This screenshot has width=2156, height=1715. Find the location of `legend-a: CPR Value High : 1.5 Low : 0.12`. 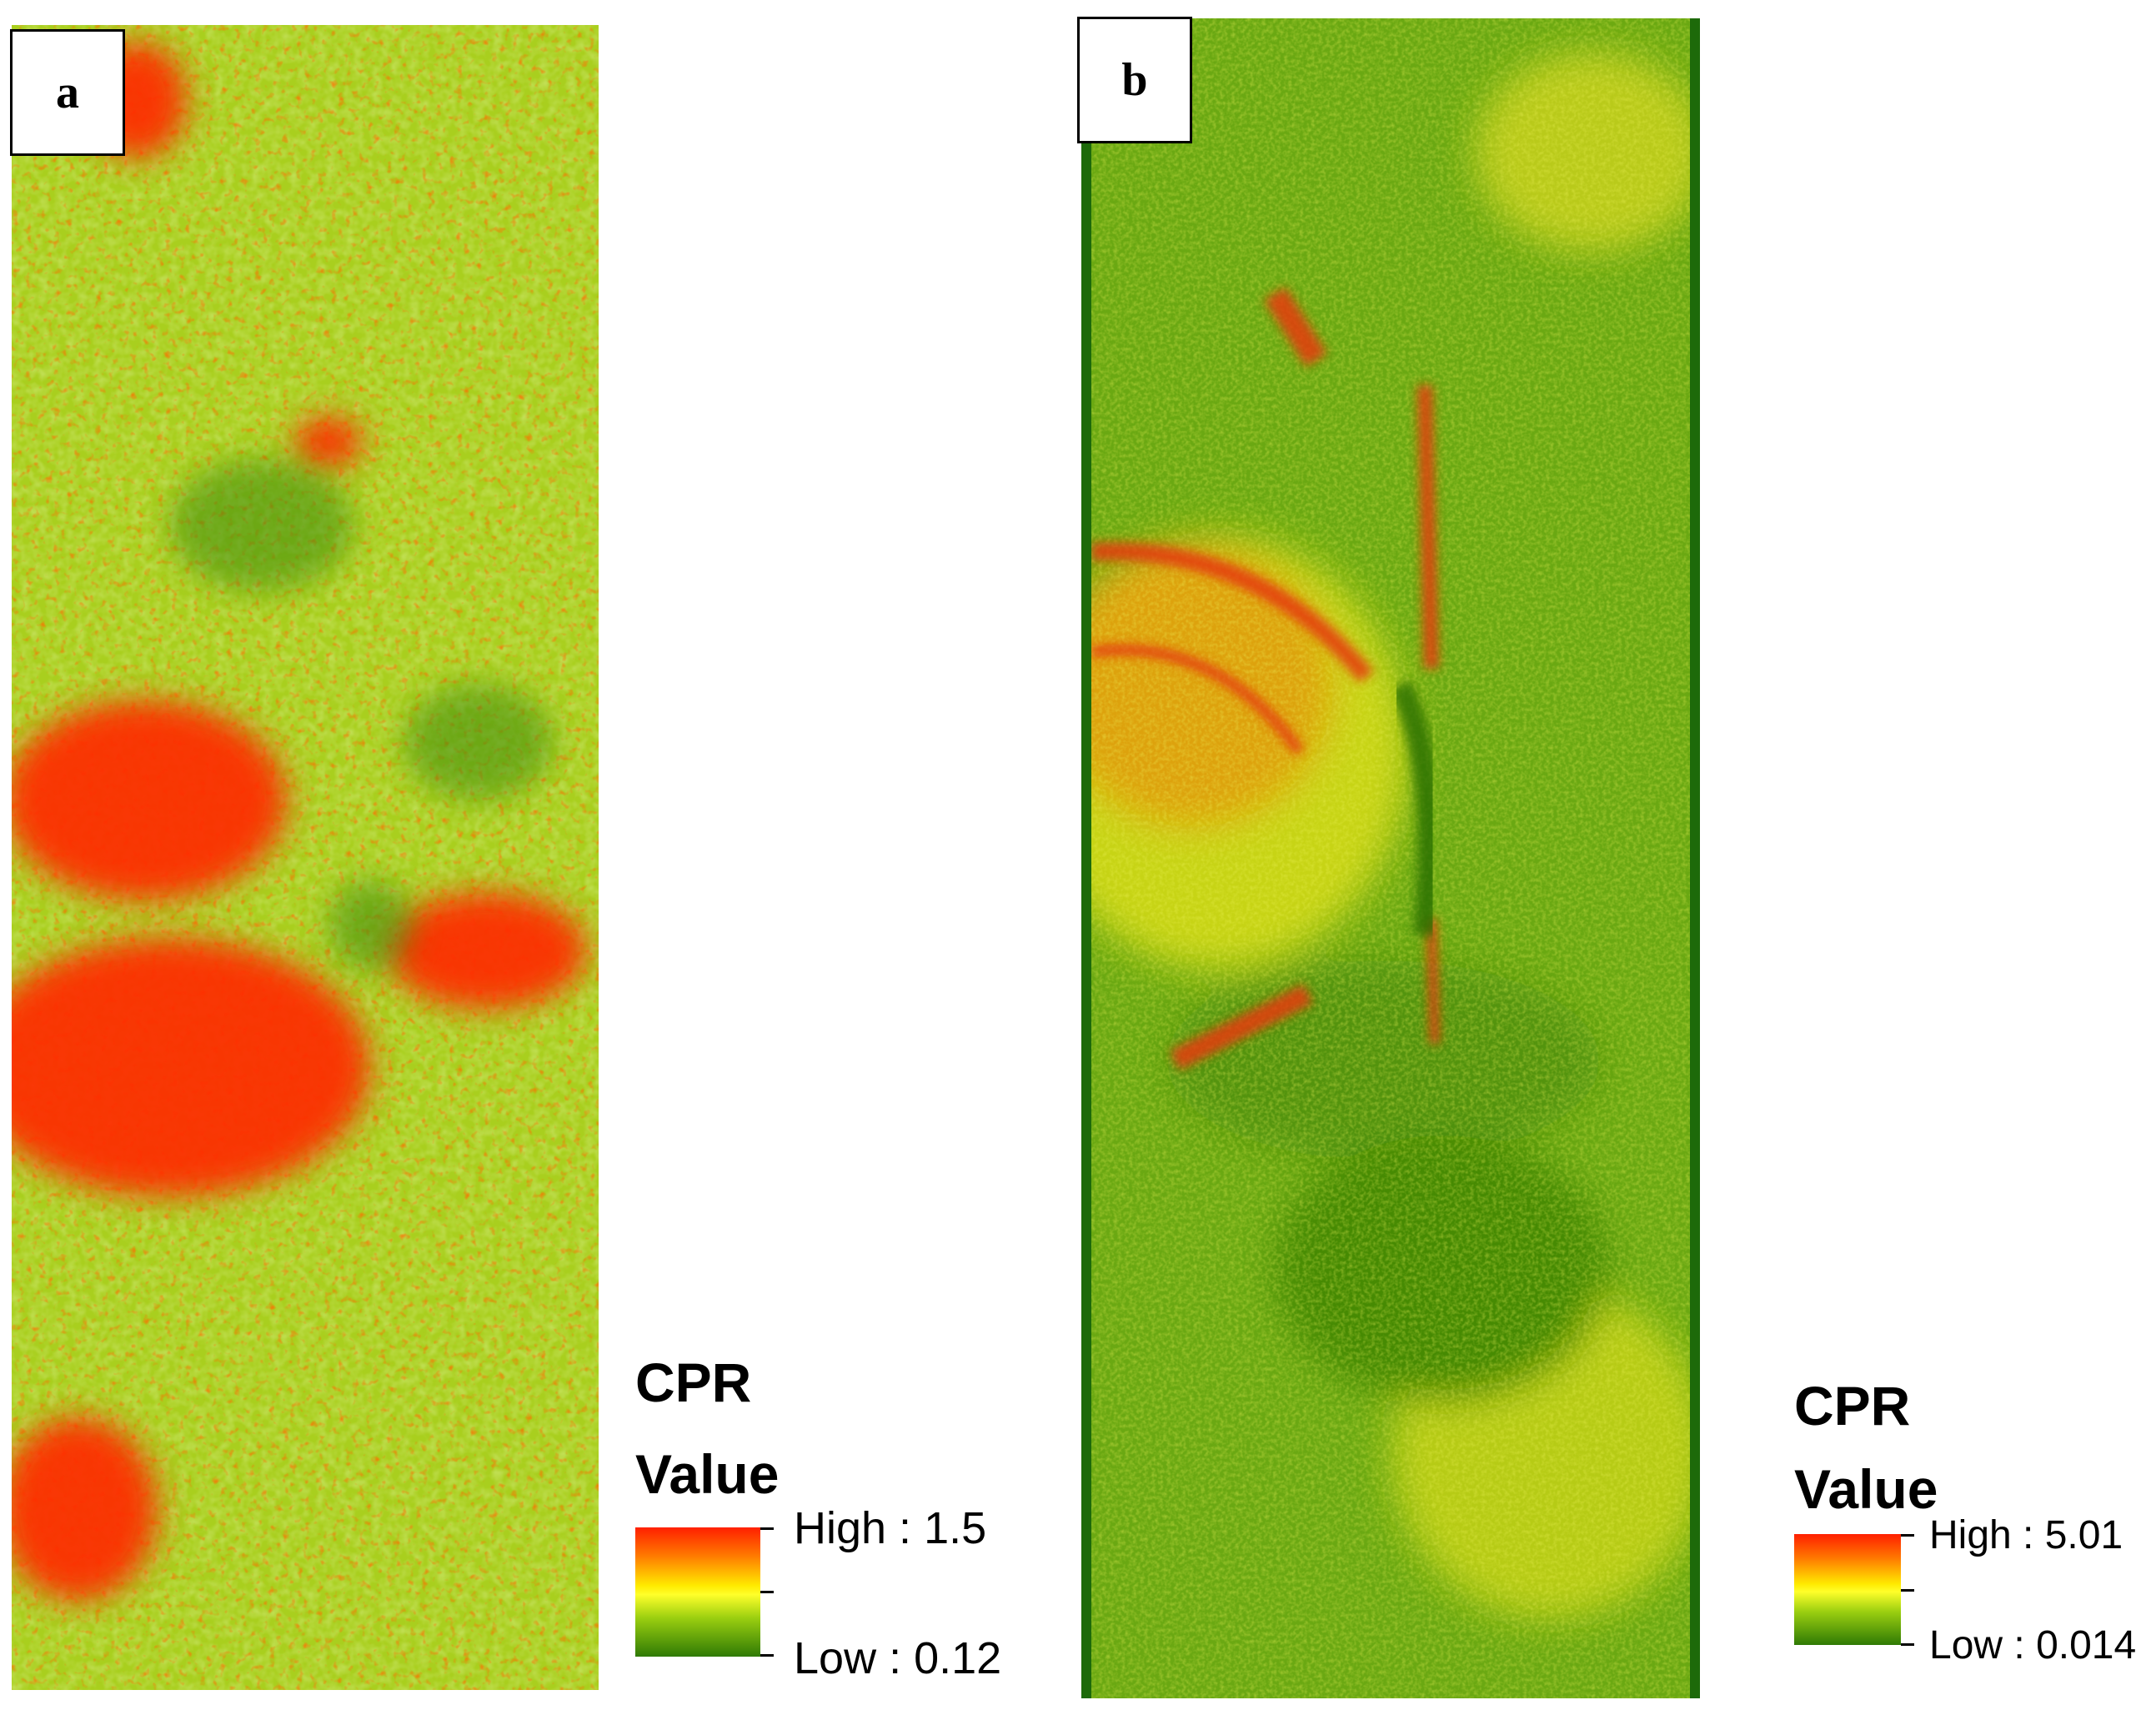

legend-a: CPR Value High : 1.5 Low : 0.12 is located at coordinates (835, 1526).